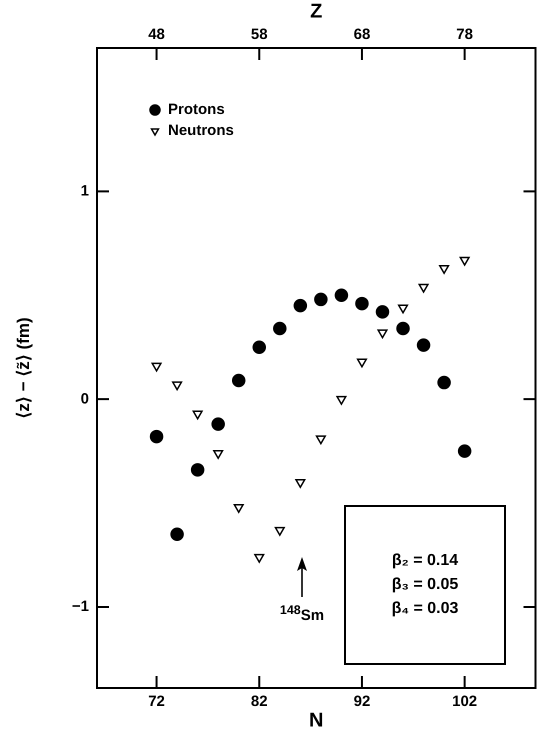  Describe the element at coordinates (259, 35) in the screenshot. I see `x2-tick-label: 58` at that location.